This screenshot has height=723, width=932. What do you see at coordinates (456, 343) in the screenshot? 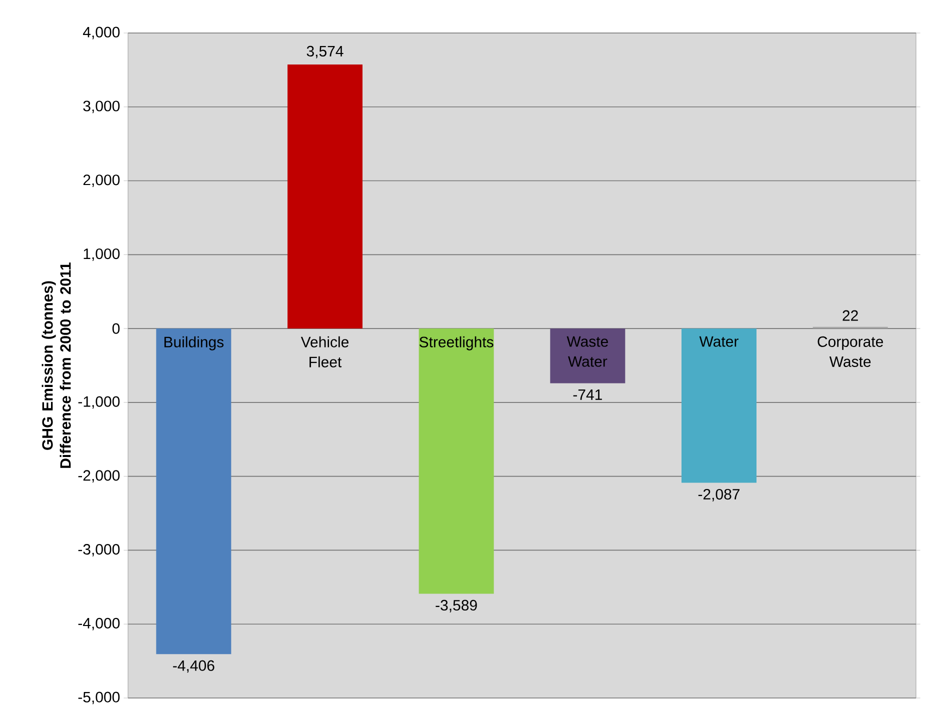
I see `x-tick-label: Streetlights` at bounding box center [456, 343].